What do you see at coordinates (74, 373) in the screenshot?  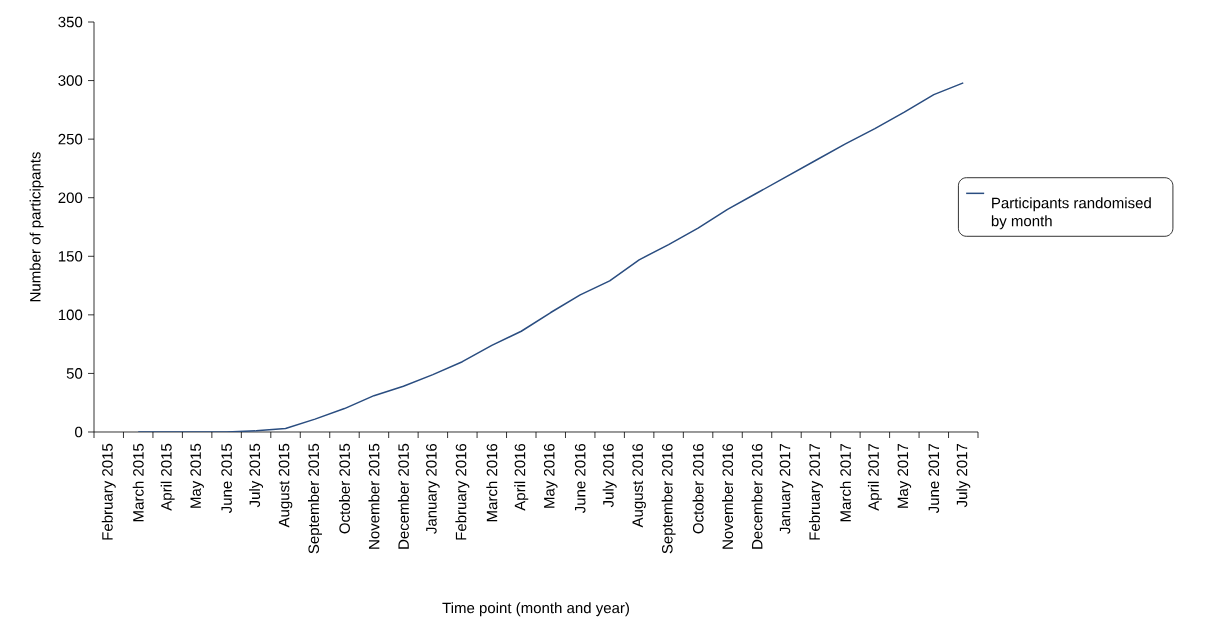 I see `y-tick-label: 50` at bounding box center [74, 373].